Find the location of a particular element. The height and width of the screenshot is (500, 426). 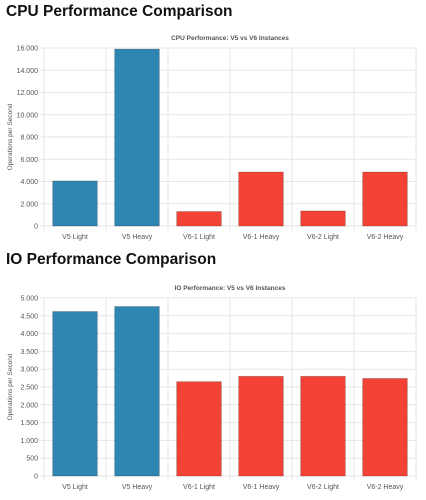

cpu-y-tick-label: 14.000 is located at coordinates (28, 71).